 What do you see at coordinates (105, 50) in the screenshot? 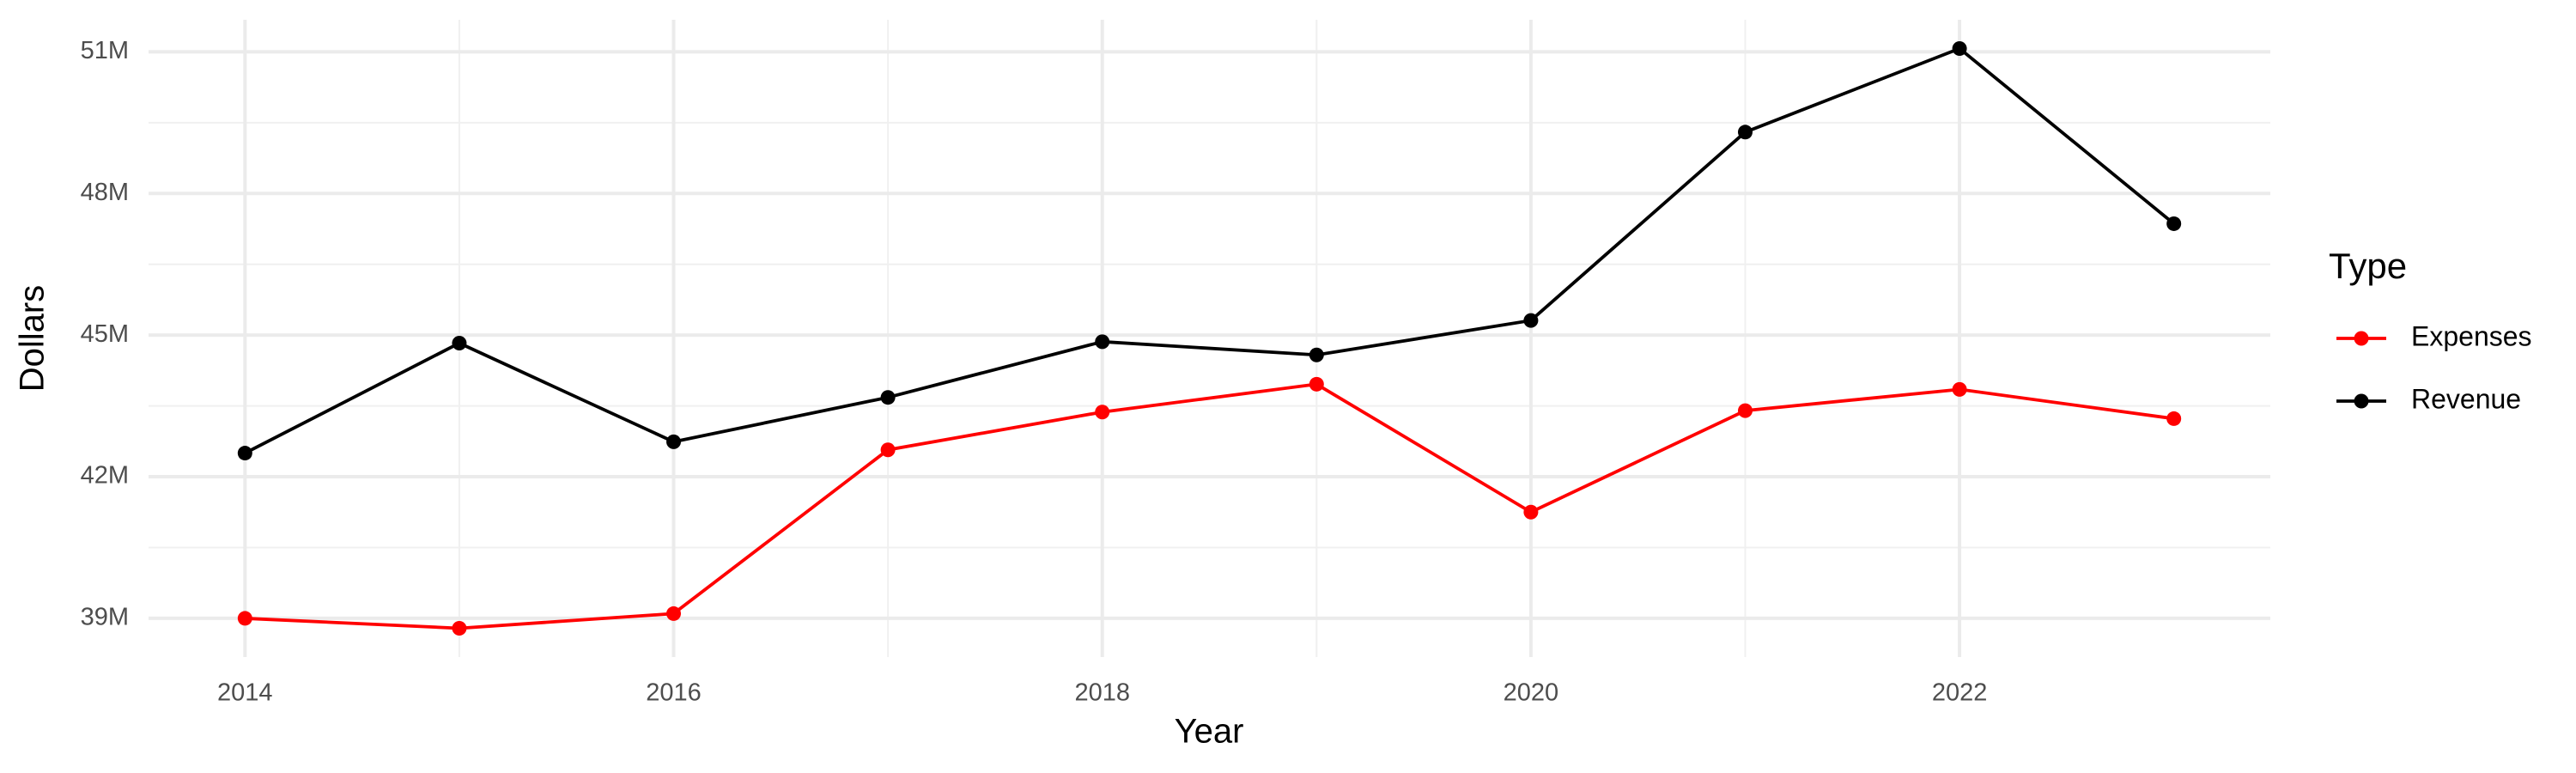
I see `y-tick-label: 51M` at bounding box center [105, 50].